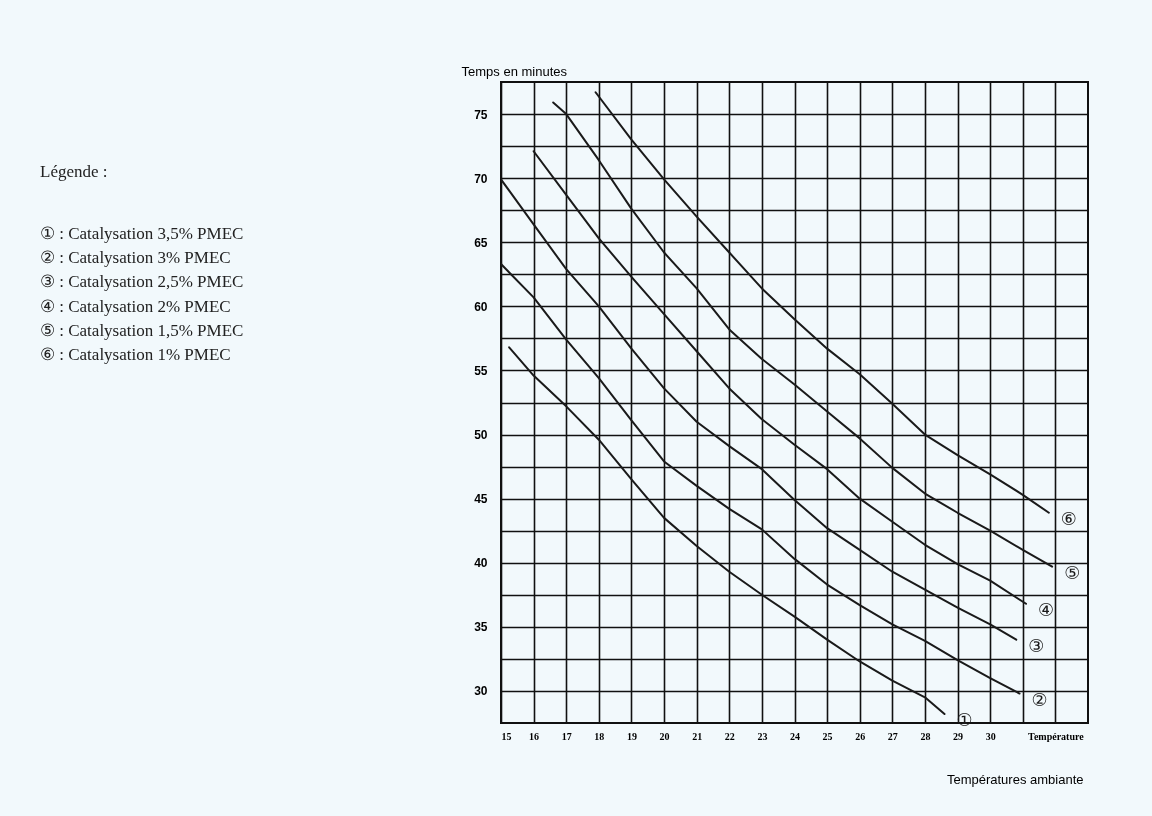 This screenshot has height=816, width=1152. What do you see at coordinates (631, 736) in the screenshot?
I see `x-tick-label: 19` at bounding box center [631, 736].